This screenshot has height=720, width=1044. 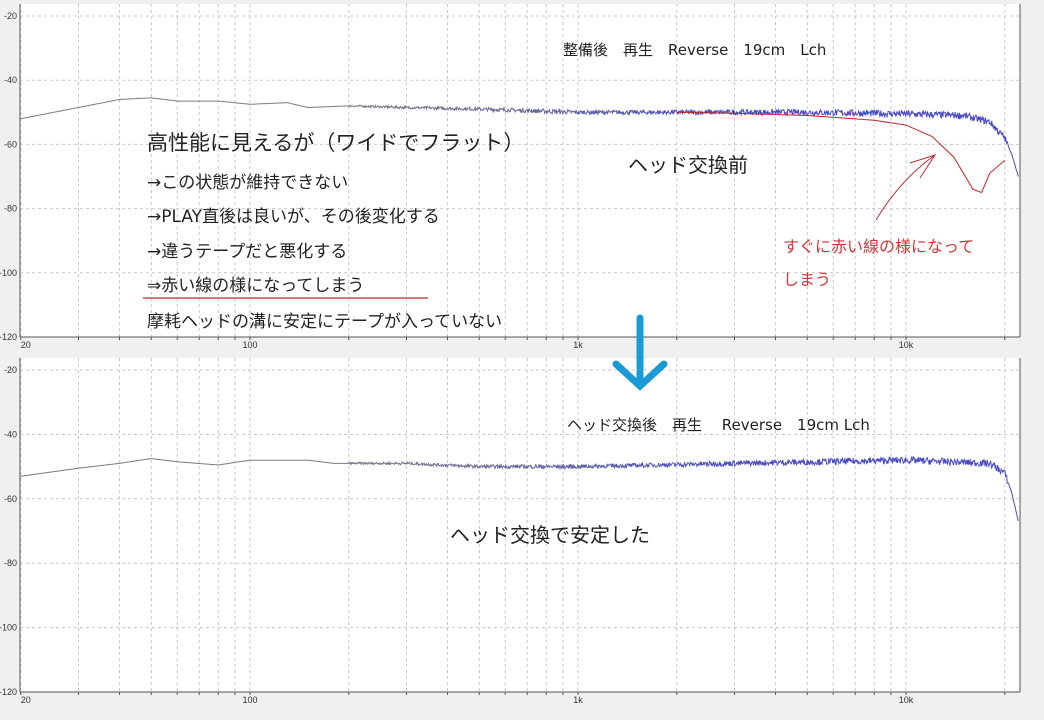 I want to click on red-degraded-curve, so click(x=841, y=152).